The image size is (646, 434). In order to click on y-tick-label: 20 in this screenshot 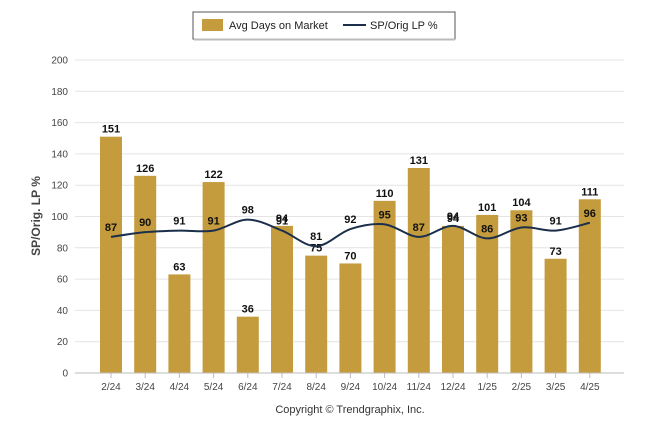, I will do `click(63, 342)`.